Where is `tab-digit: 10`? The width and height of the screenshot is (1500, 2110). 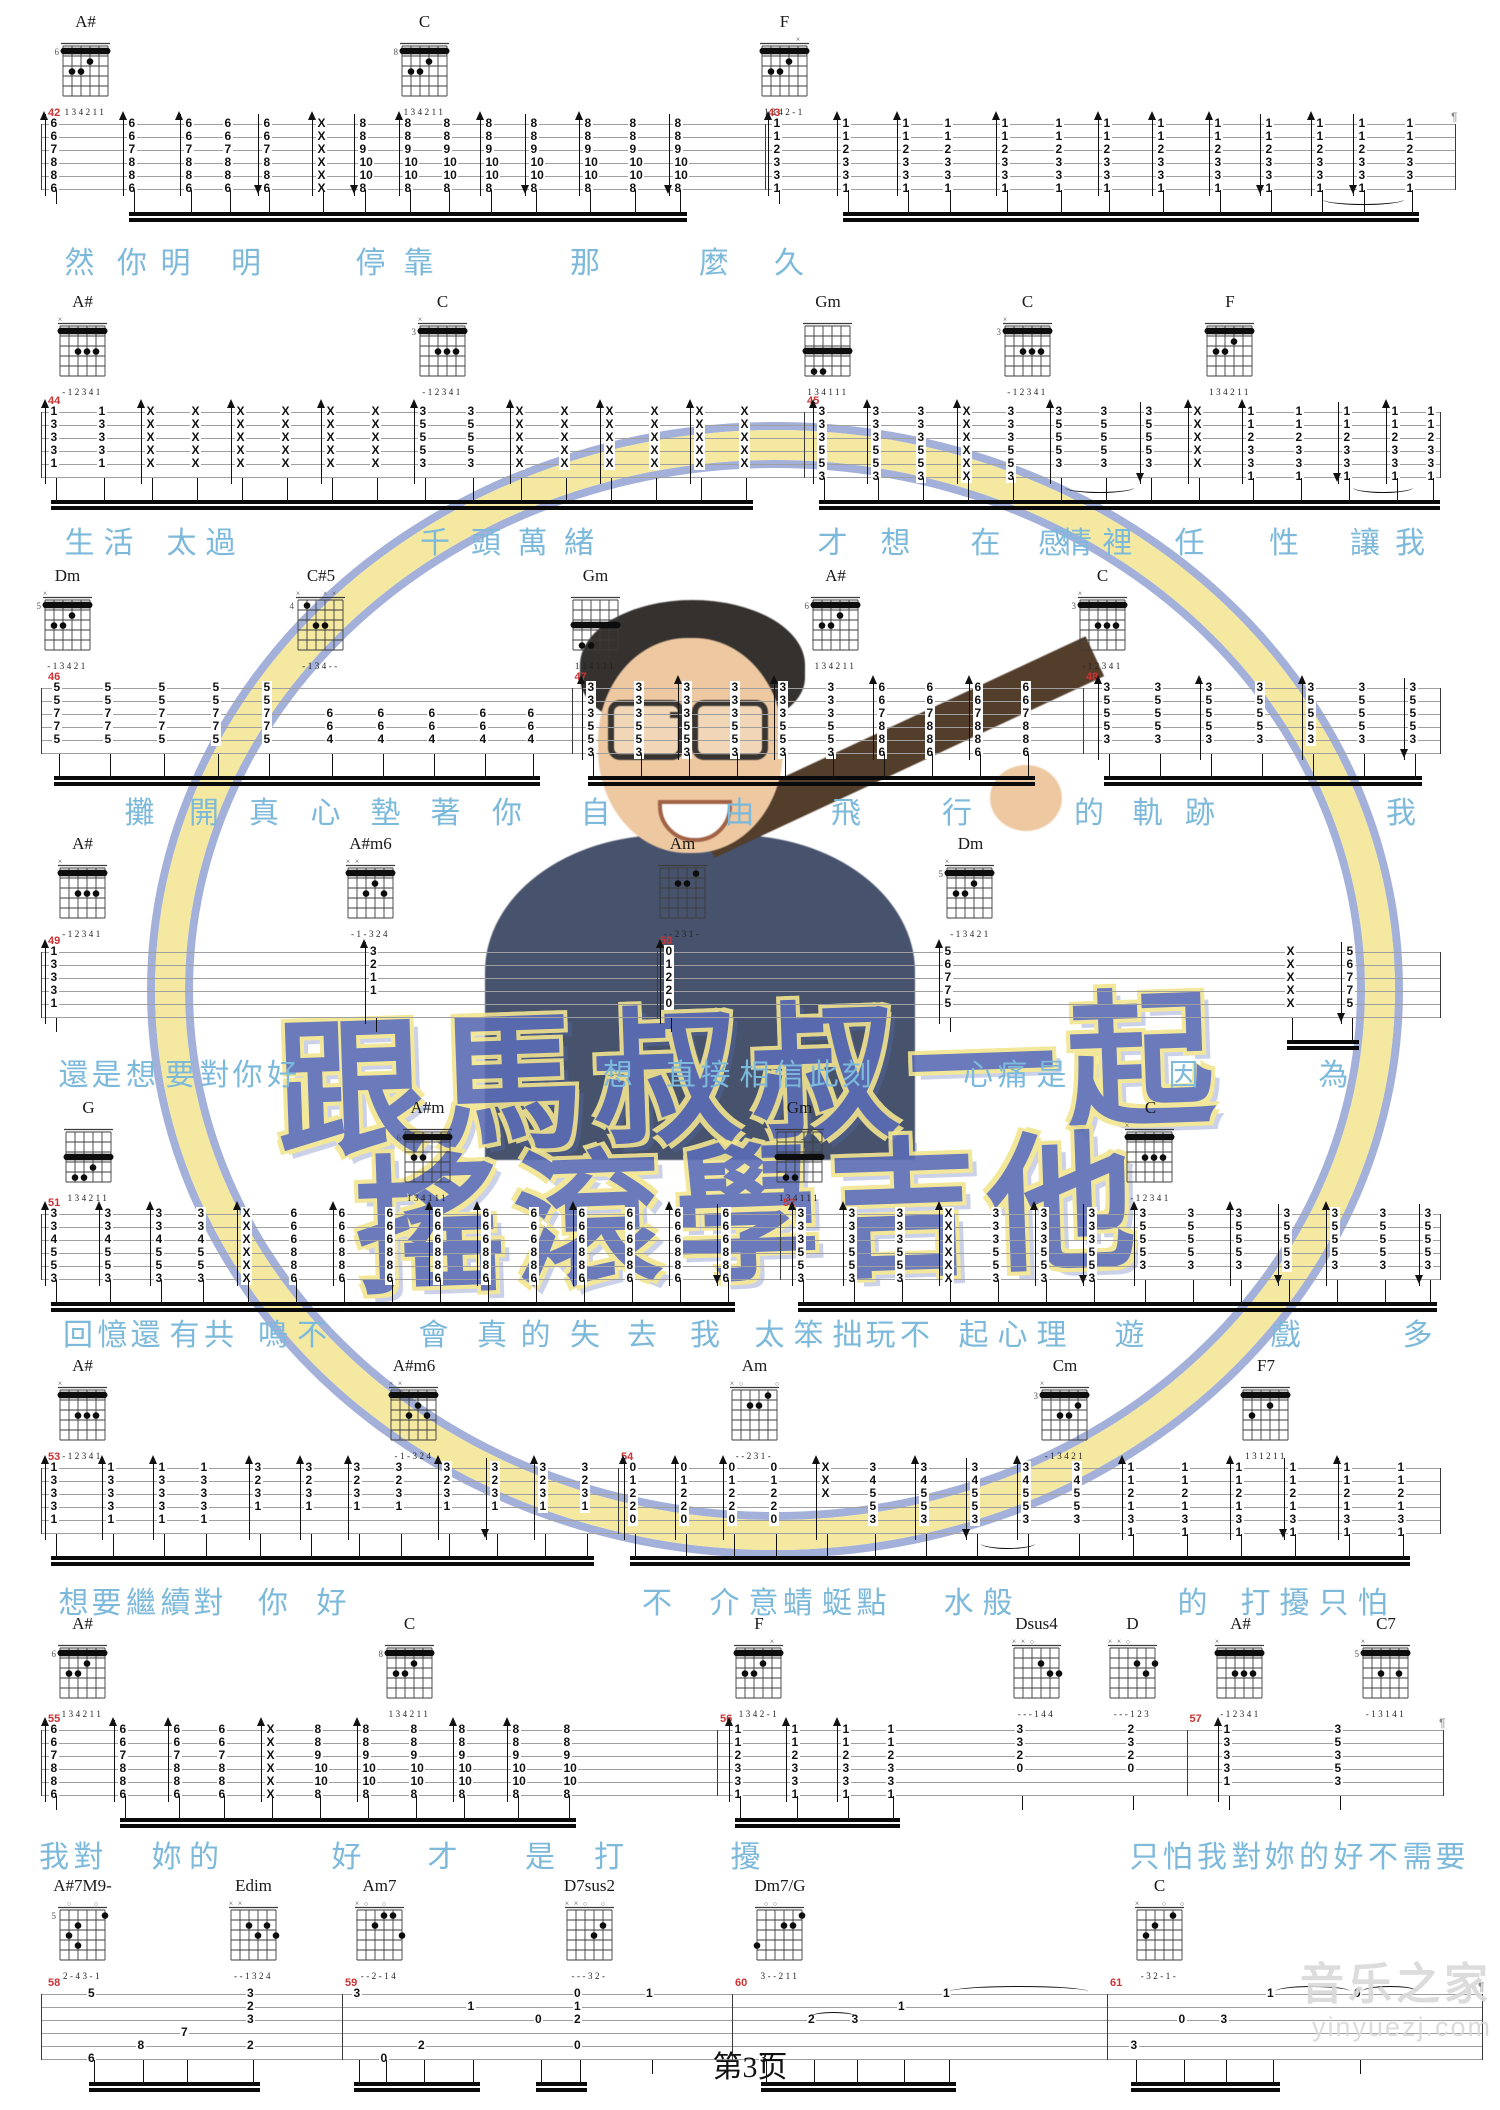 tab-digit: 10 is located at coordinates (591, 162).